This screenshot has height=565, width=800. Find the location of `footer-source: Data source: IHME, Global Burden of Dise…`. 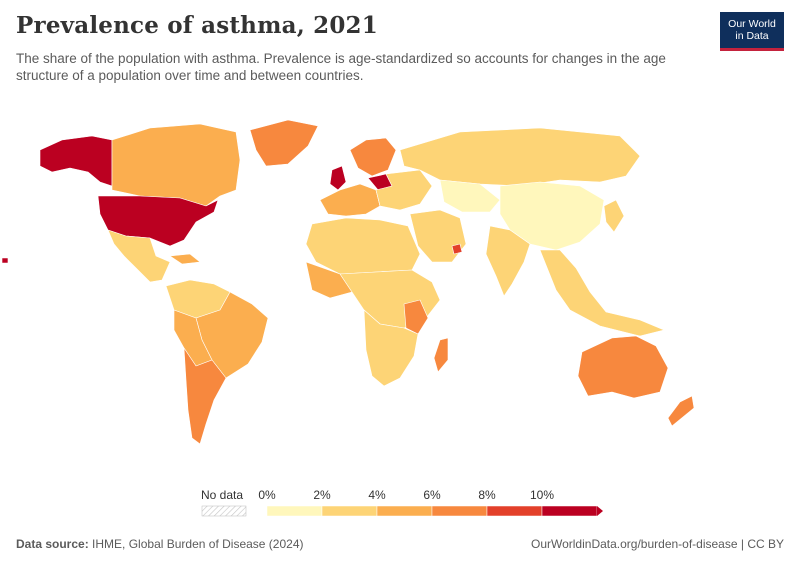

footer-source: Data source: IHME, Global Burden of Dise… is located at coordinates (159, 544).